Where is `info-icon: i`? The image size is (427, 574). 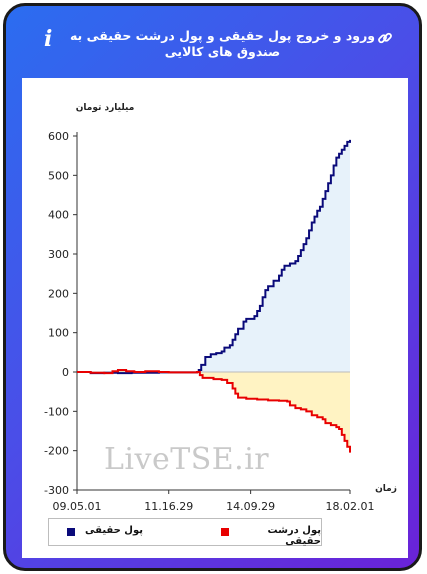 info-icon: i is located at coordinates (48, 39).